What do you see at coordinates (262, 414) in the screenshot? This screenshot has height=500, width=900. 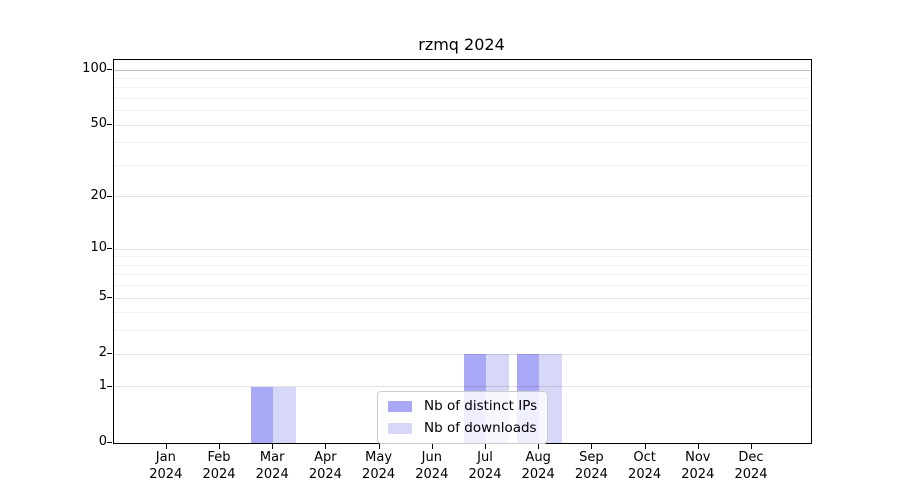 I see `bar-distinct-ips` at bounding box center [262, 414].